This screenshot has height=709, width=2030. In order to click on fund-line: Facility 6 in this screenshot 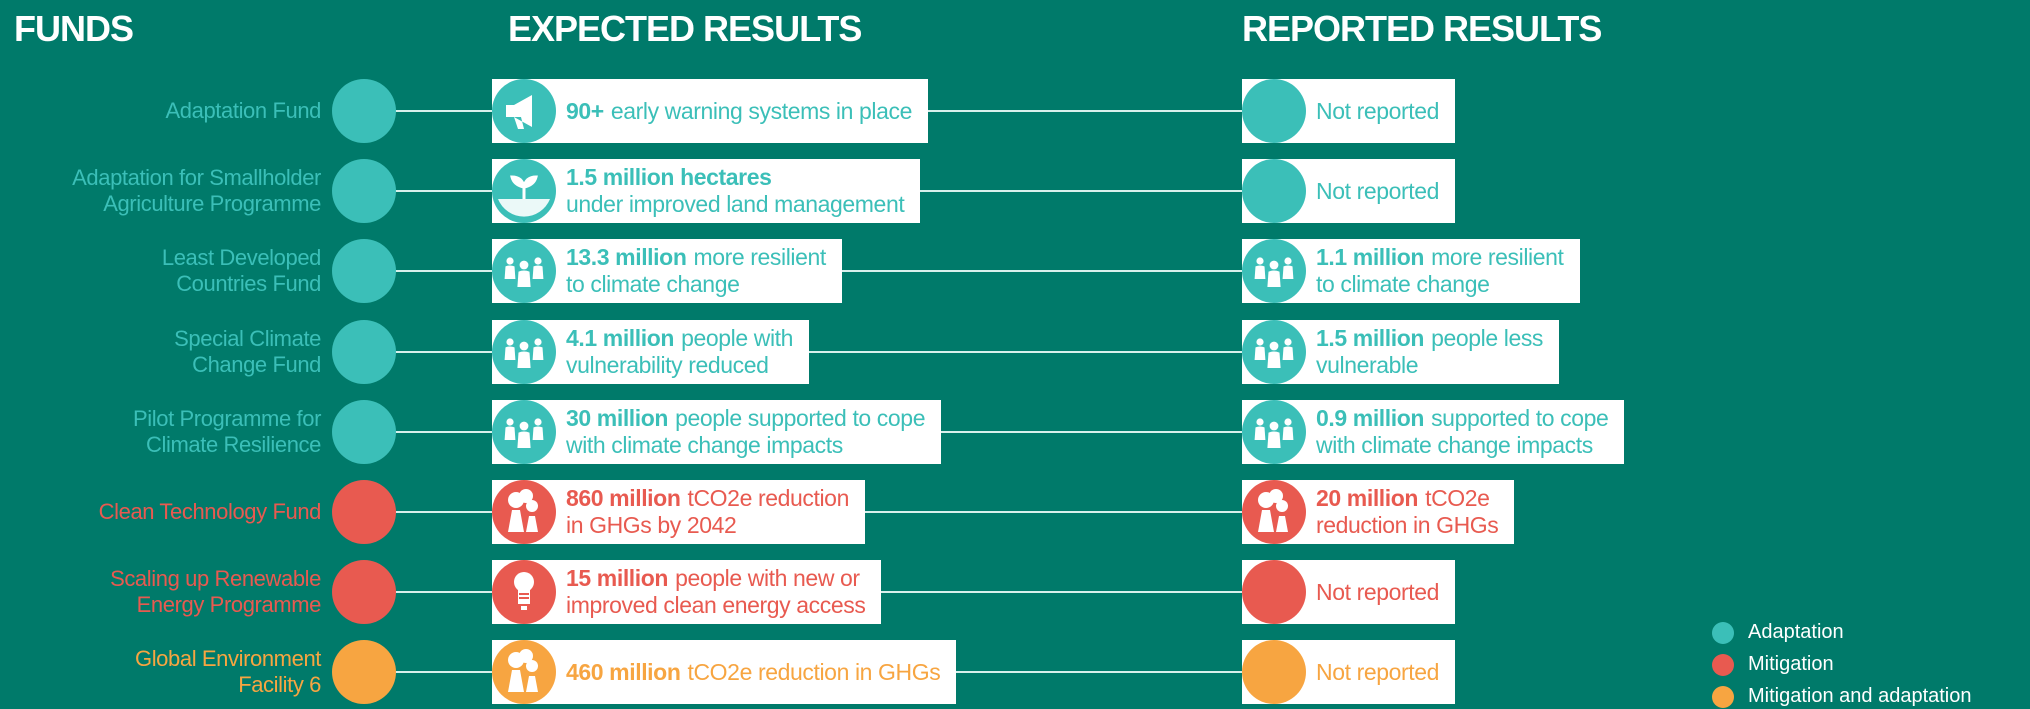, I will do `click(279, 685)`.